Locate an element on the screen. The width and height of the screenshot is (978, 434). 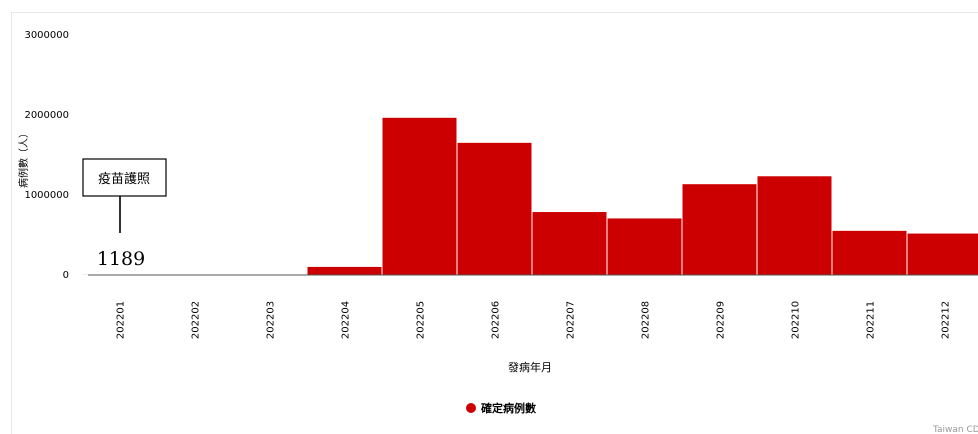
y-tick-label: 3000000 is located at coordinates (46, 35).